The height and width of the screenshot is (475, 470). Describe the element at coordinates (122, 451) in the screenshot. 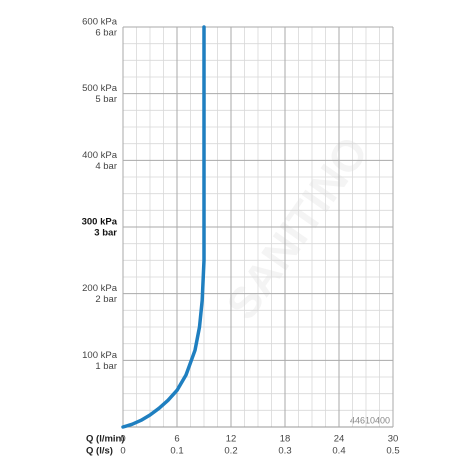

I see `x2-tick-label: 0` at that location.